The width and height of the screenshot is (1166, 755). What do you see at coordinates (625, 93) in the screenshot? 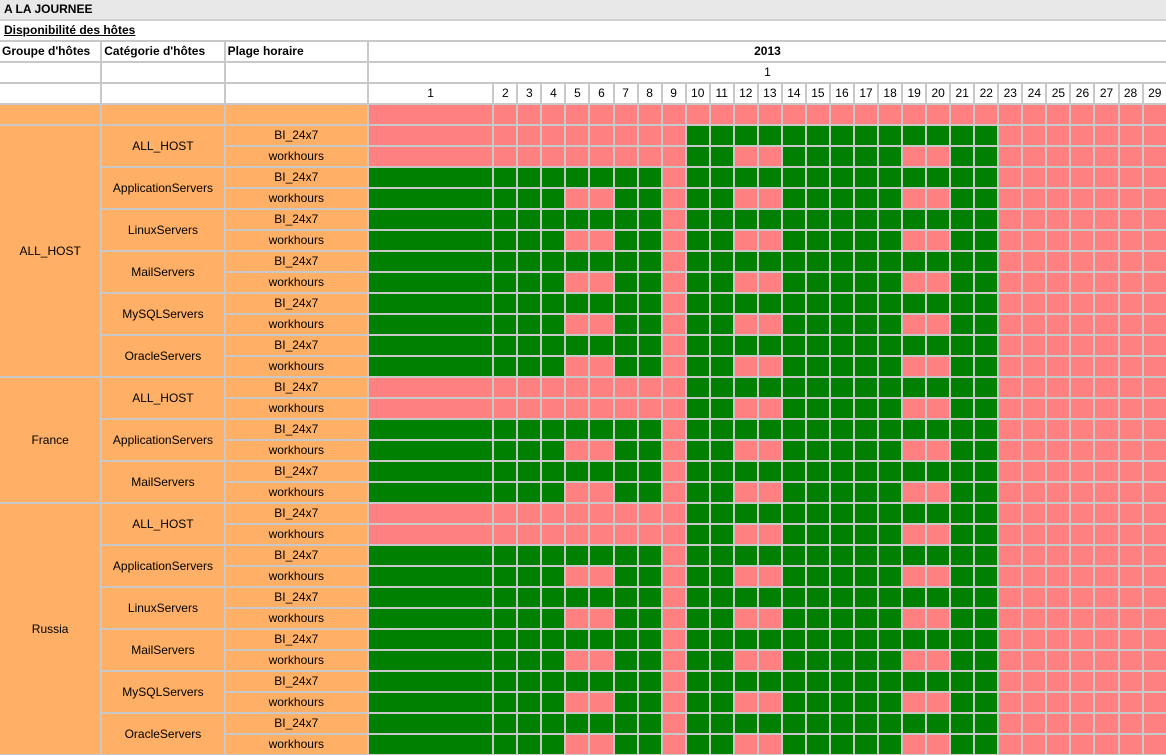
I see `day-header: 7` at bounding box center [625, 93].